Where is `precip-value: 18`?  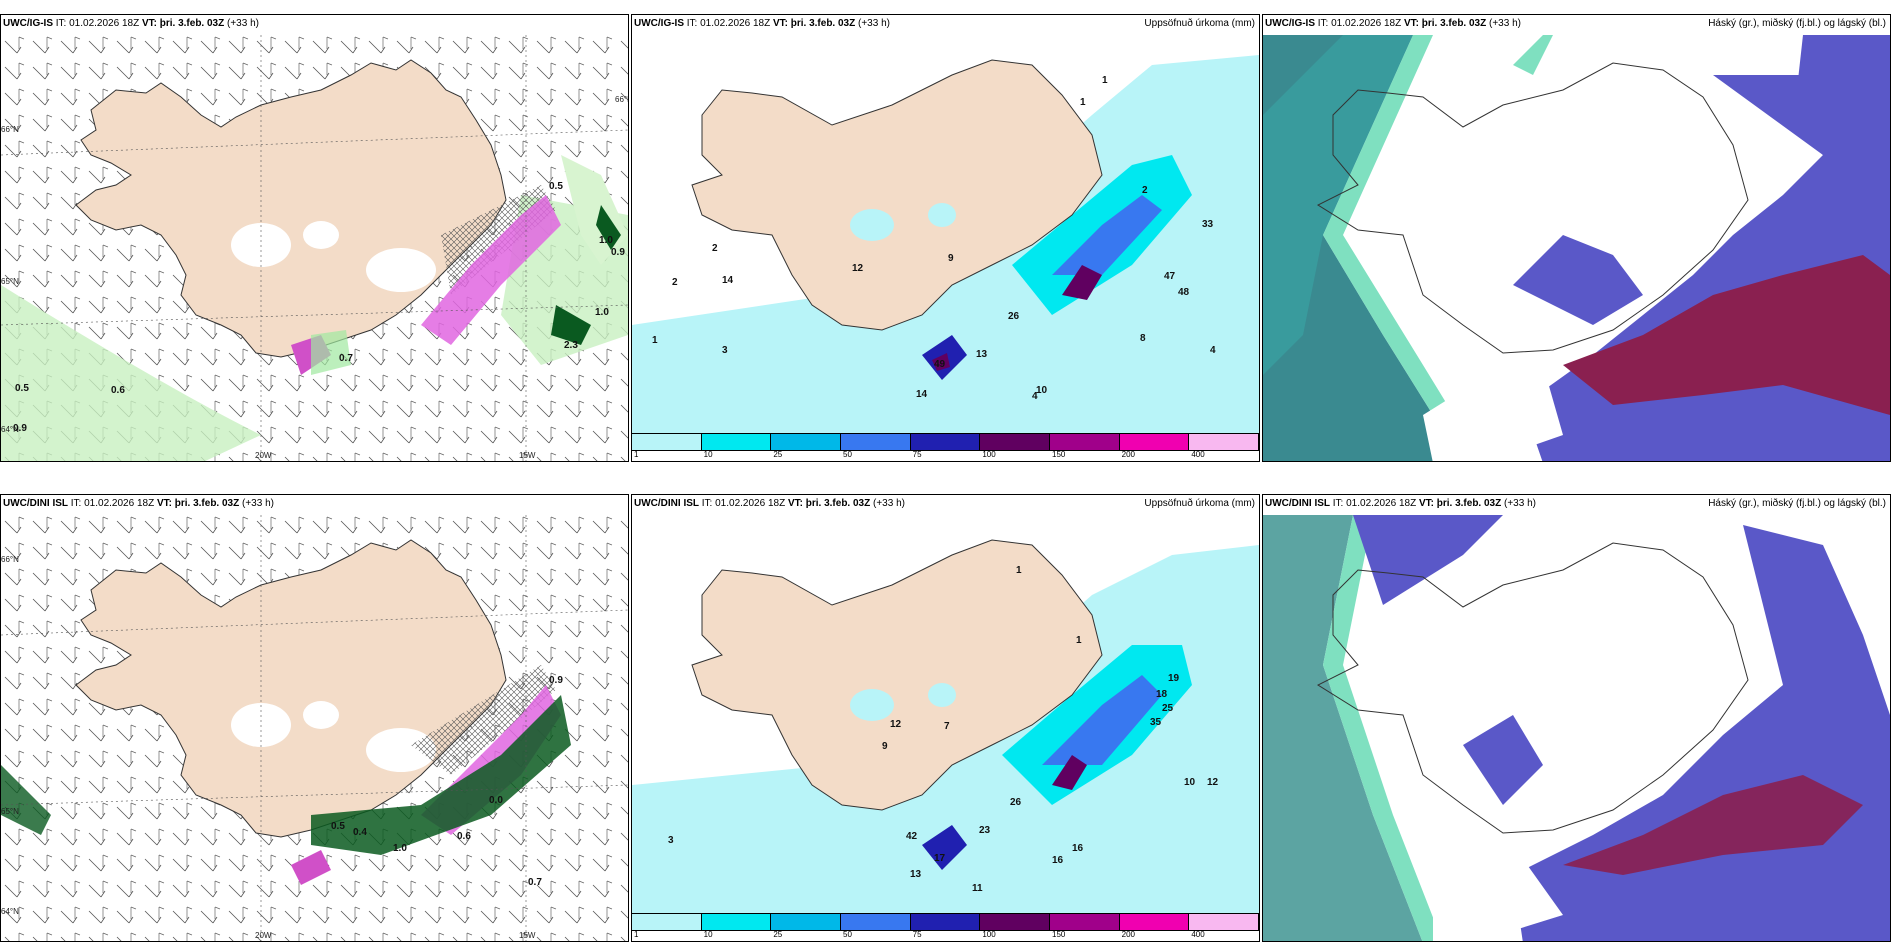 precip-value: 18 is located at coordinates (1162, 694).